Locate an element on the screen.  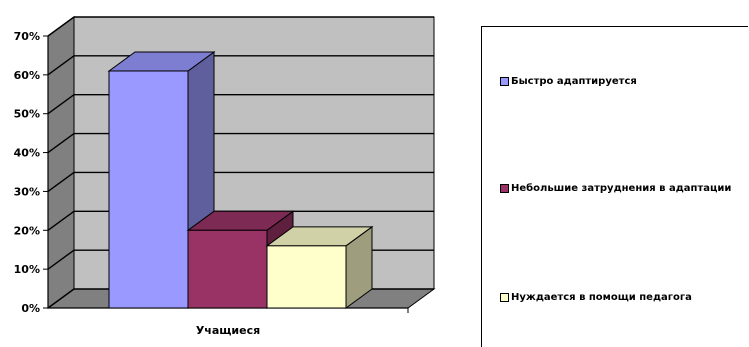
legend-label: Быстро адаптируется is located at coordinates (574, 81).